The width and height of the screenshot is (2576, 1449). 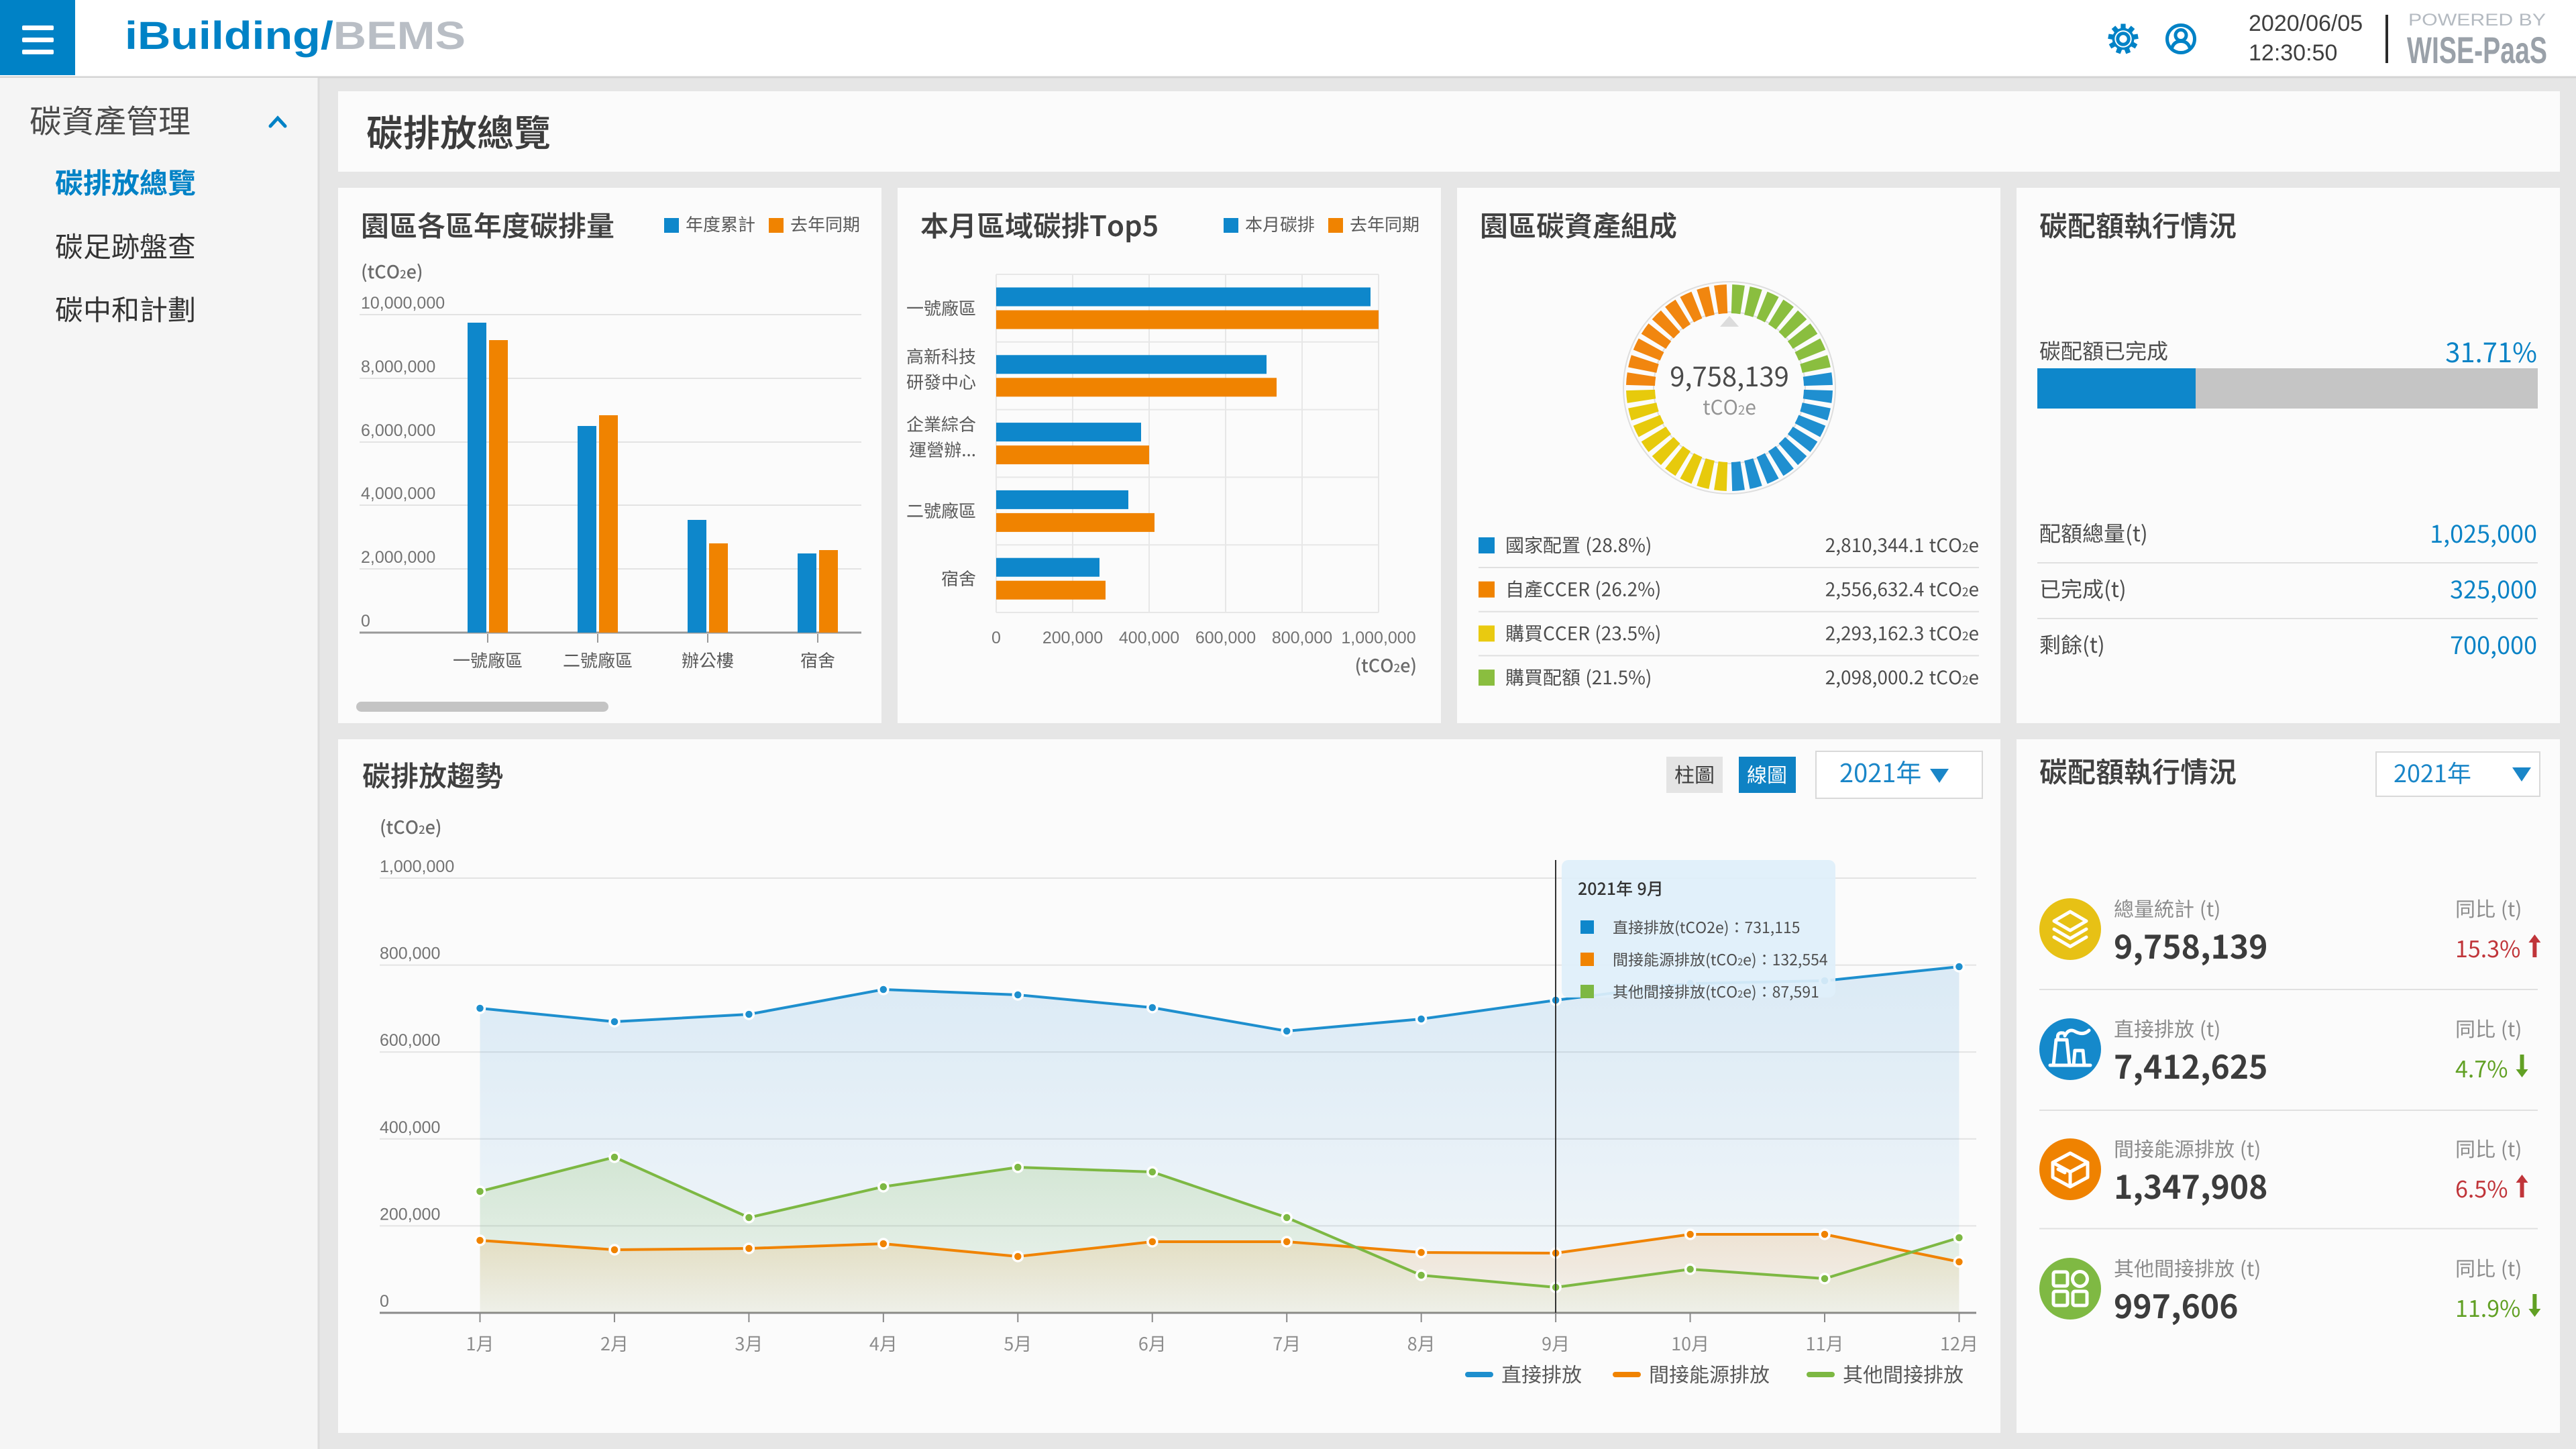 What do you see at coordinates (295, 36) in the screenshot?
I see `svg-text: iBuilding/BEMS` at bounding box center [295, 36].